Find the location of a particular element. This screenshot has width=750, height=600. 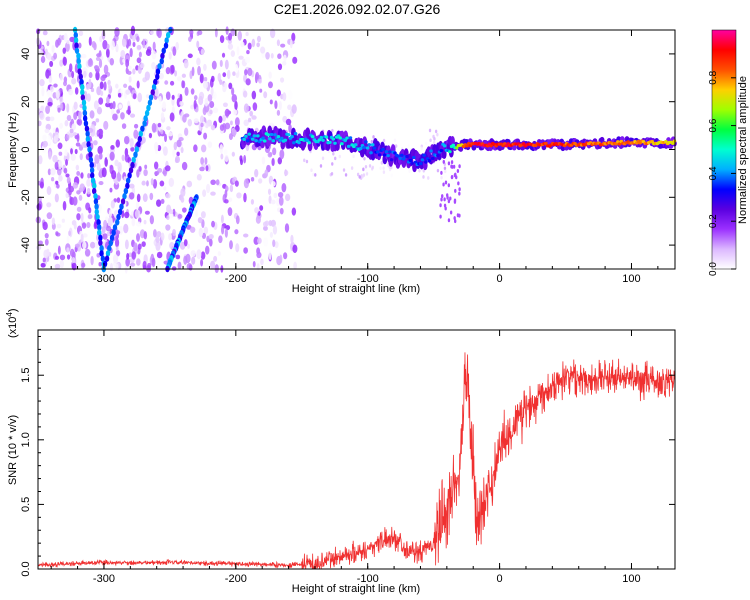

snr-scale-note: (x104) is located at coordinates (12, 323).